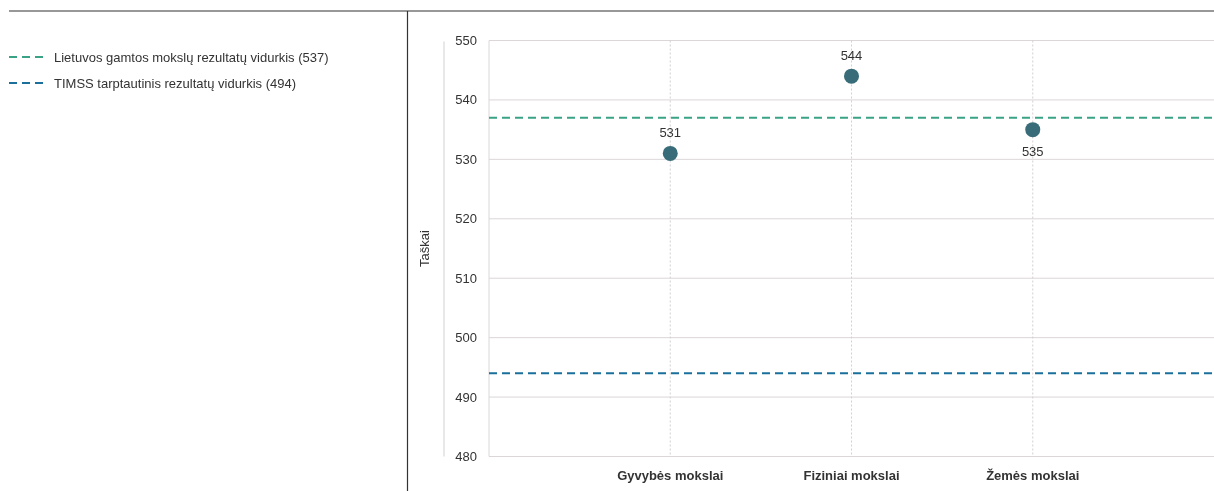 The width and height of the screenshot is (1214, 491). I want to click on data-label: 544, so click(851, 55).